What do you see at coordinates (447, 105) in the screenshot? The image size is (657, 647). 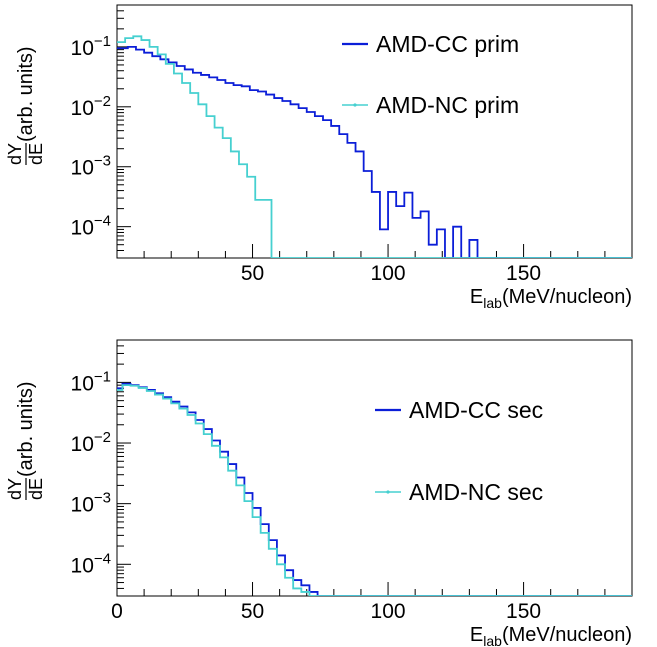 I see `legend-label: AMD-NC prim` at bounding box center [447, 105].